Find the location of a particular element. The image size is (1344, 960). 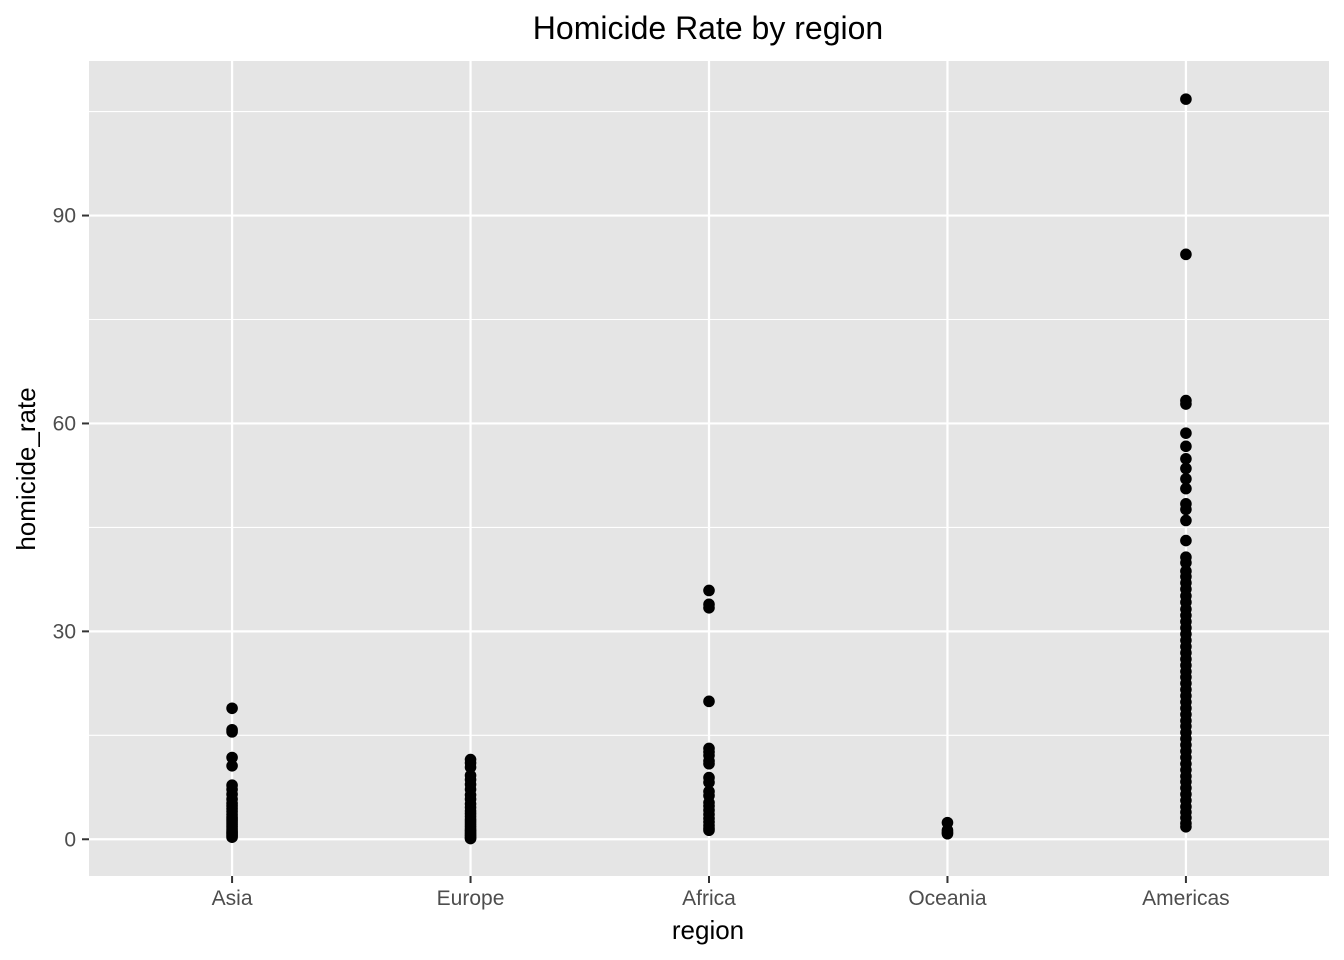

chart-title: Homicide Rate by region is located at coordinates (708, 28).